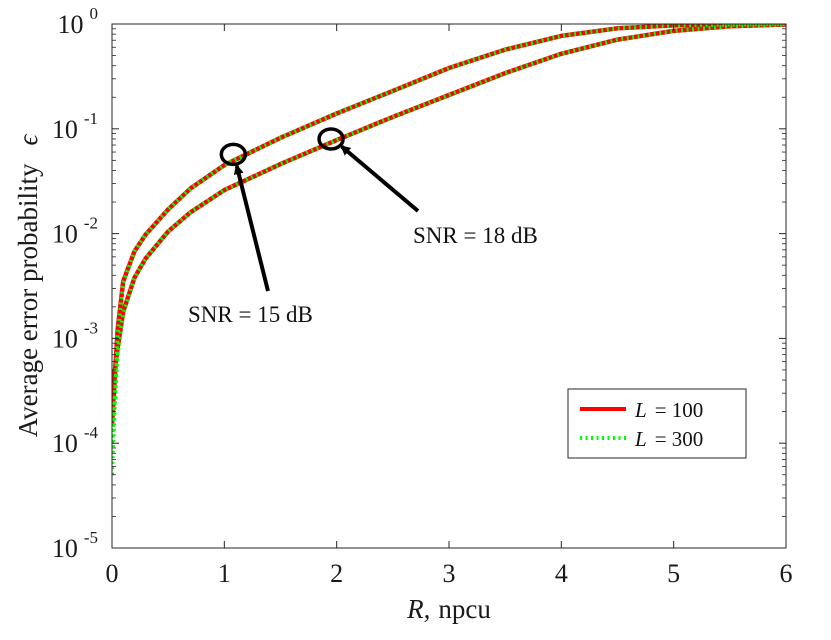 Image resolution: width=831 pixels, height=640 pixels. Describe the element at coordinates (668, 439) in the screenshot. I see `legend-label-l300: L = 300` at that location.